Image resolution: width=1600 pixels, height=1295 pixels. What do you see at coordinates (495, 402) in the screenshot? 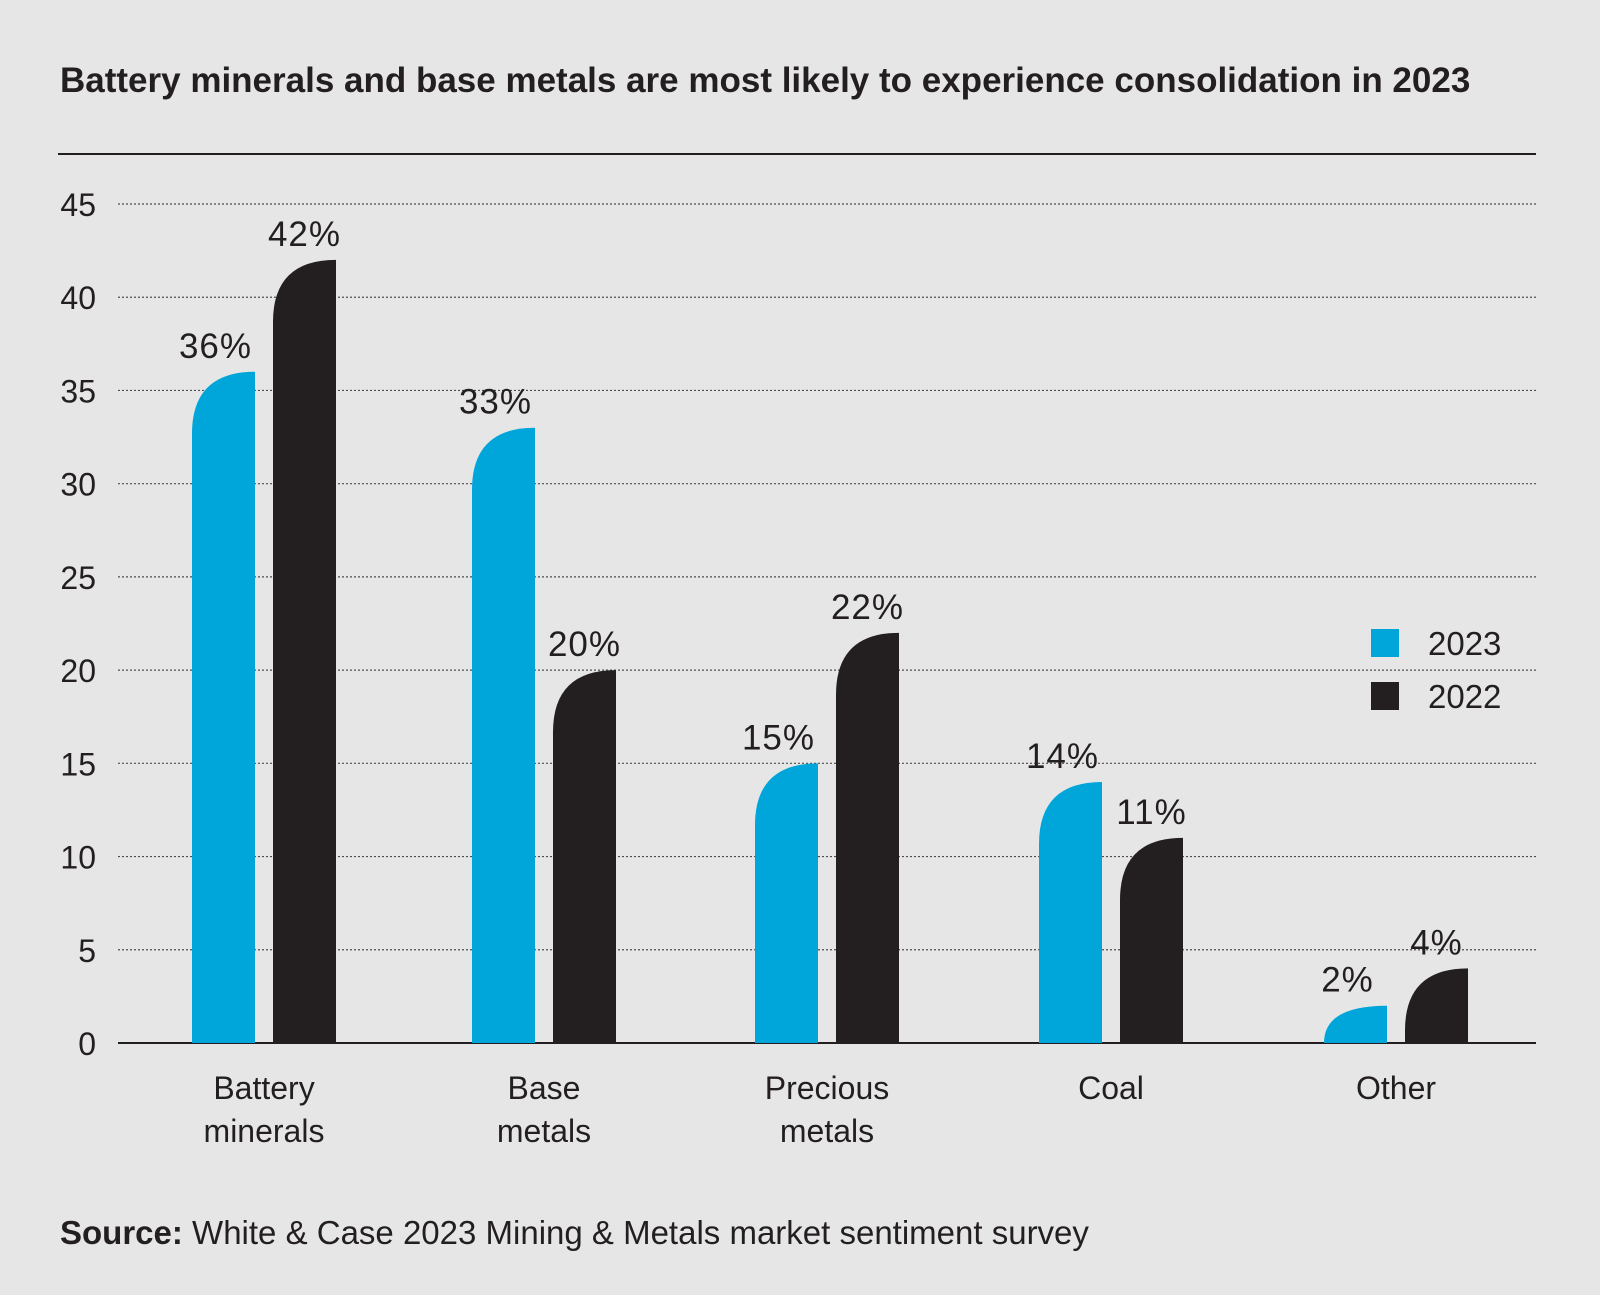
I see `data-label-2023: 33%` at bounding box center [495, 402].